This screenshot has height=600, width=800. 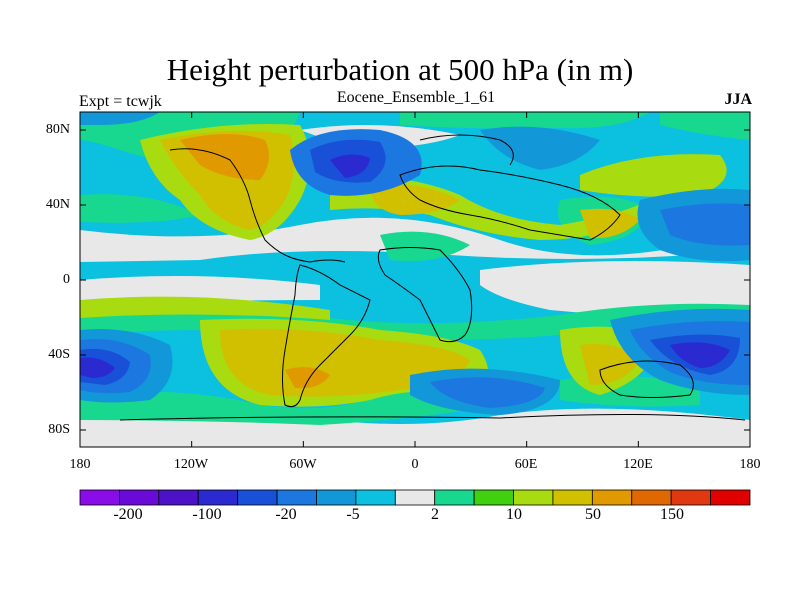 I want to click on lat-label-40n: 40N, so click(x=57, y=204).